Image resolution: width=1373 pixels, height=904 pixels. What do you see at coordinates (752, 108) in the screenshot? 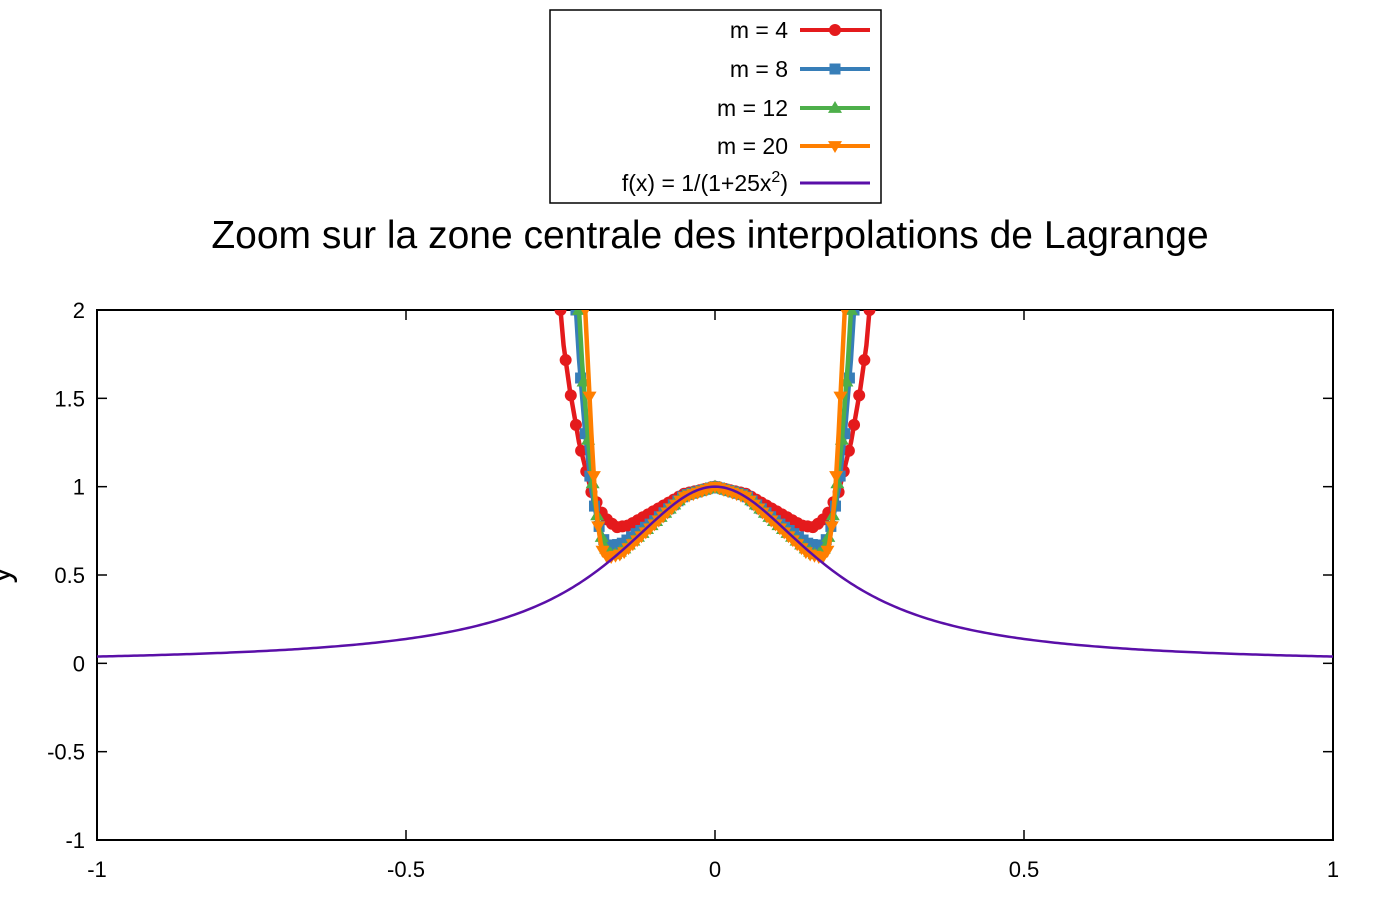
I see `legend-label: m = 12` at bounding box center [752, 108].